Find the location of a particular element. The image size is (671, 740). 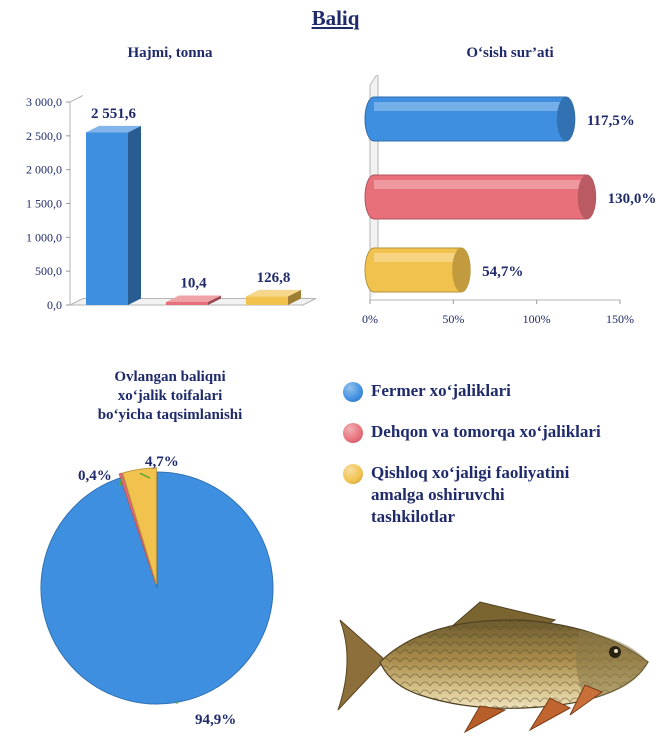

legend-item: Dehqon va tomorqa xo‘jaliklari is located at coordinates (503, 432).